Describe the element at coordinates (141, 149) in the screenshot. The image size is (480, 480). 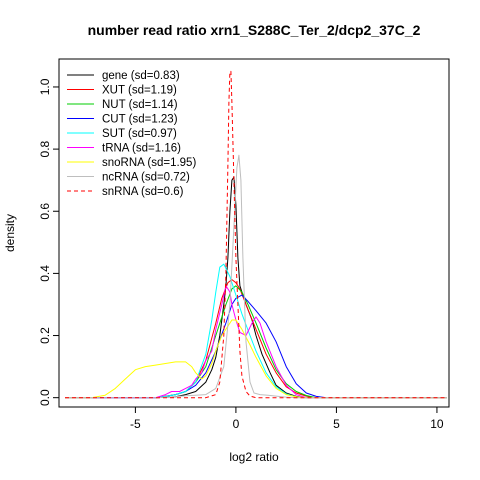
I see `legend-label: tRNA (sd=1.16)` at that location.